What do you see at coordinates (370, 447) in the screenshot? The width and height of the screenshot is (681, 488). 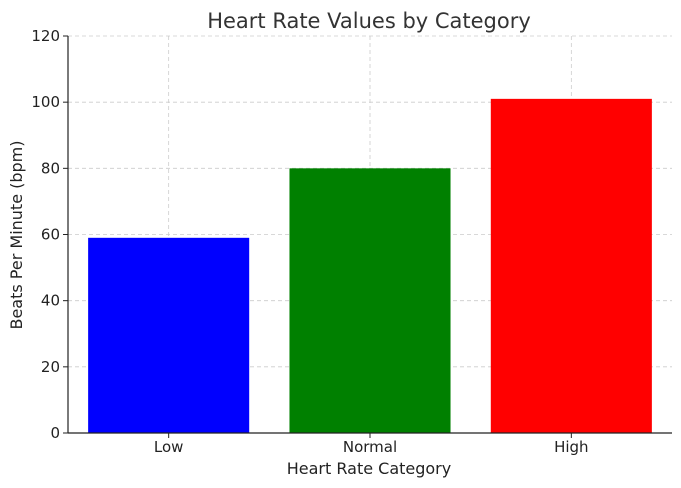 I see `x-tick-label: Normal` at bounding box center [370, 447].